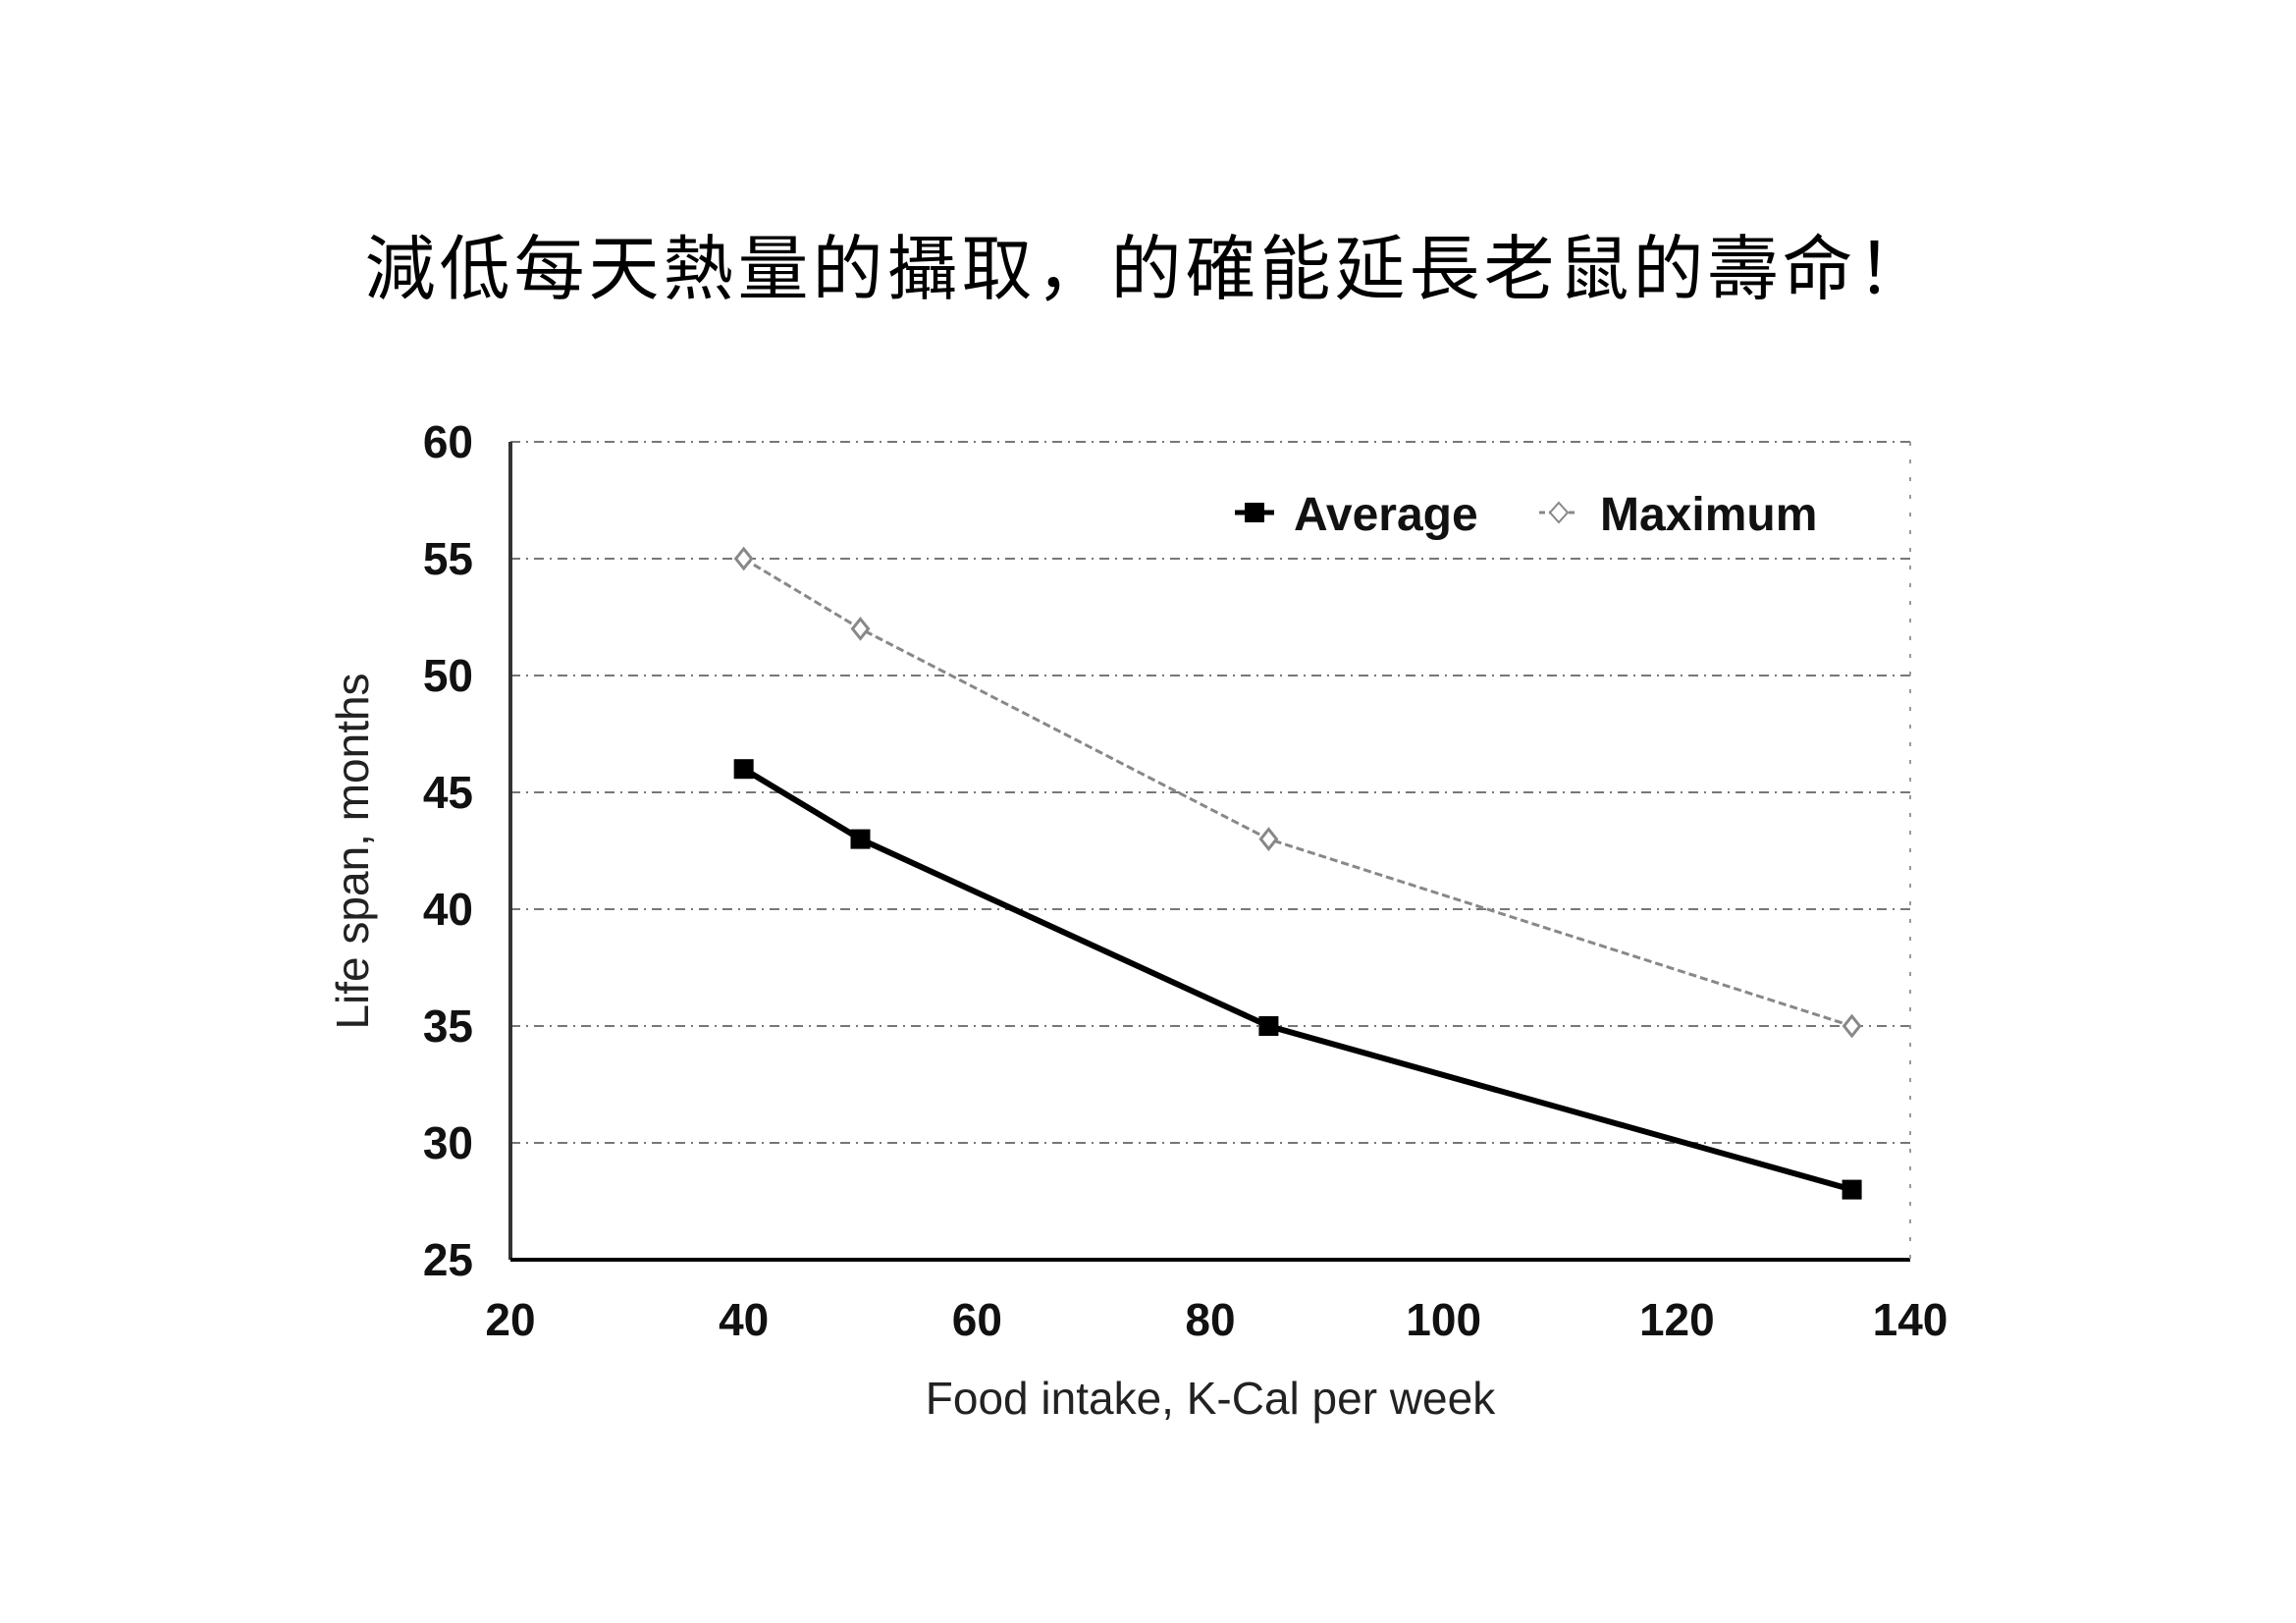 The height and width of the screenshot is (1623, 2296). What do you see at coordinates (1911, 1320) in the screenshot?
I see `x-tick-label: 140` at bounding box center [1911, 1320].